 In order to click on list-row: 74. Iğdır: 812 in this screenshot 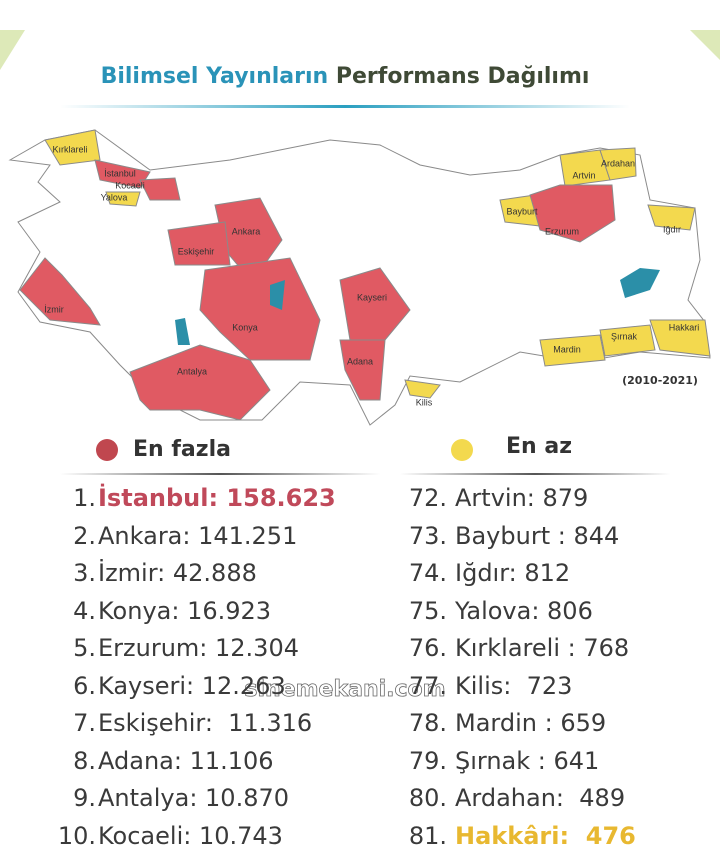, I will do `click(482, 573)`.